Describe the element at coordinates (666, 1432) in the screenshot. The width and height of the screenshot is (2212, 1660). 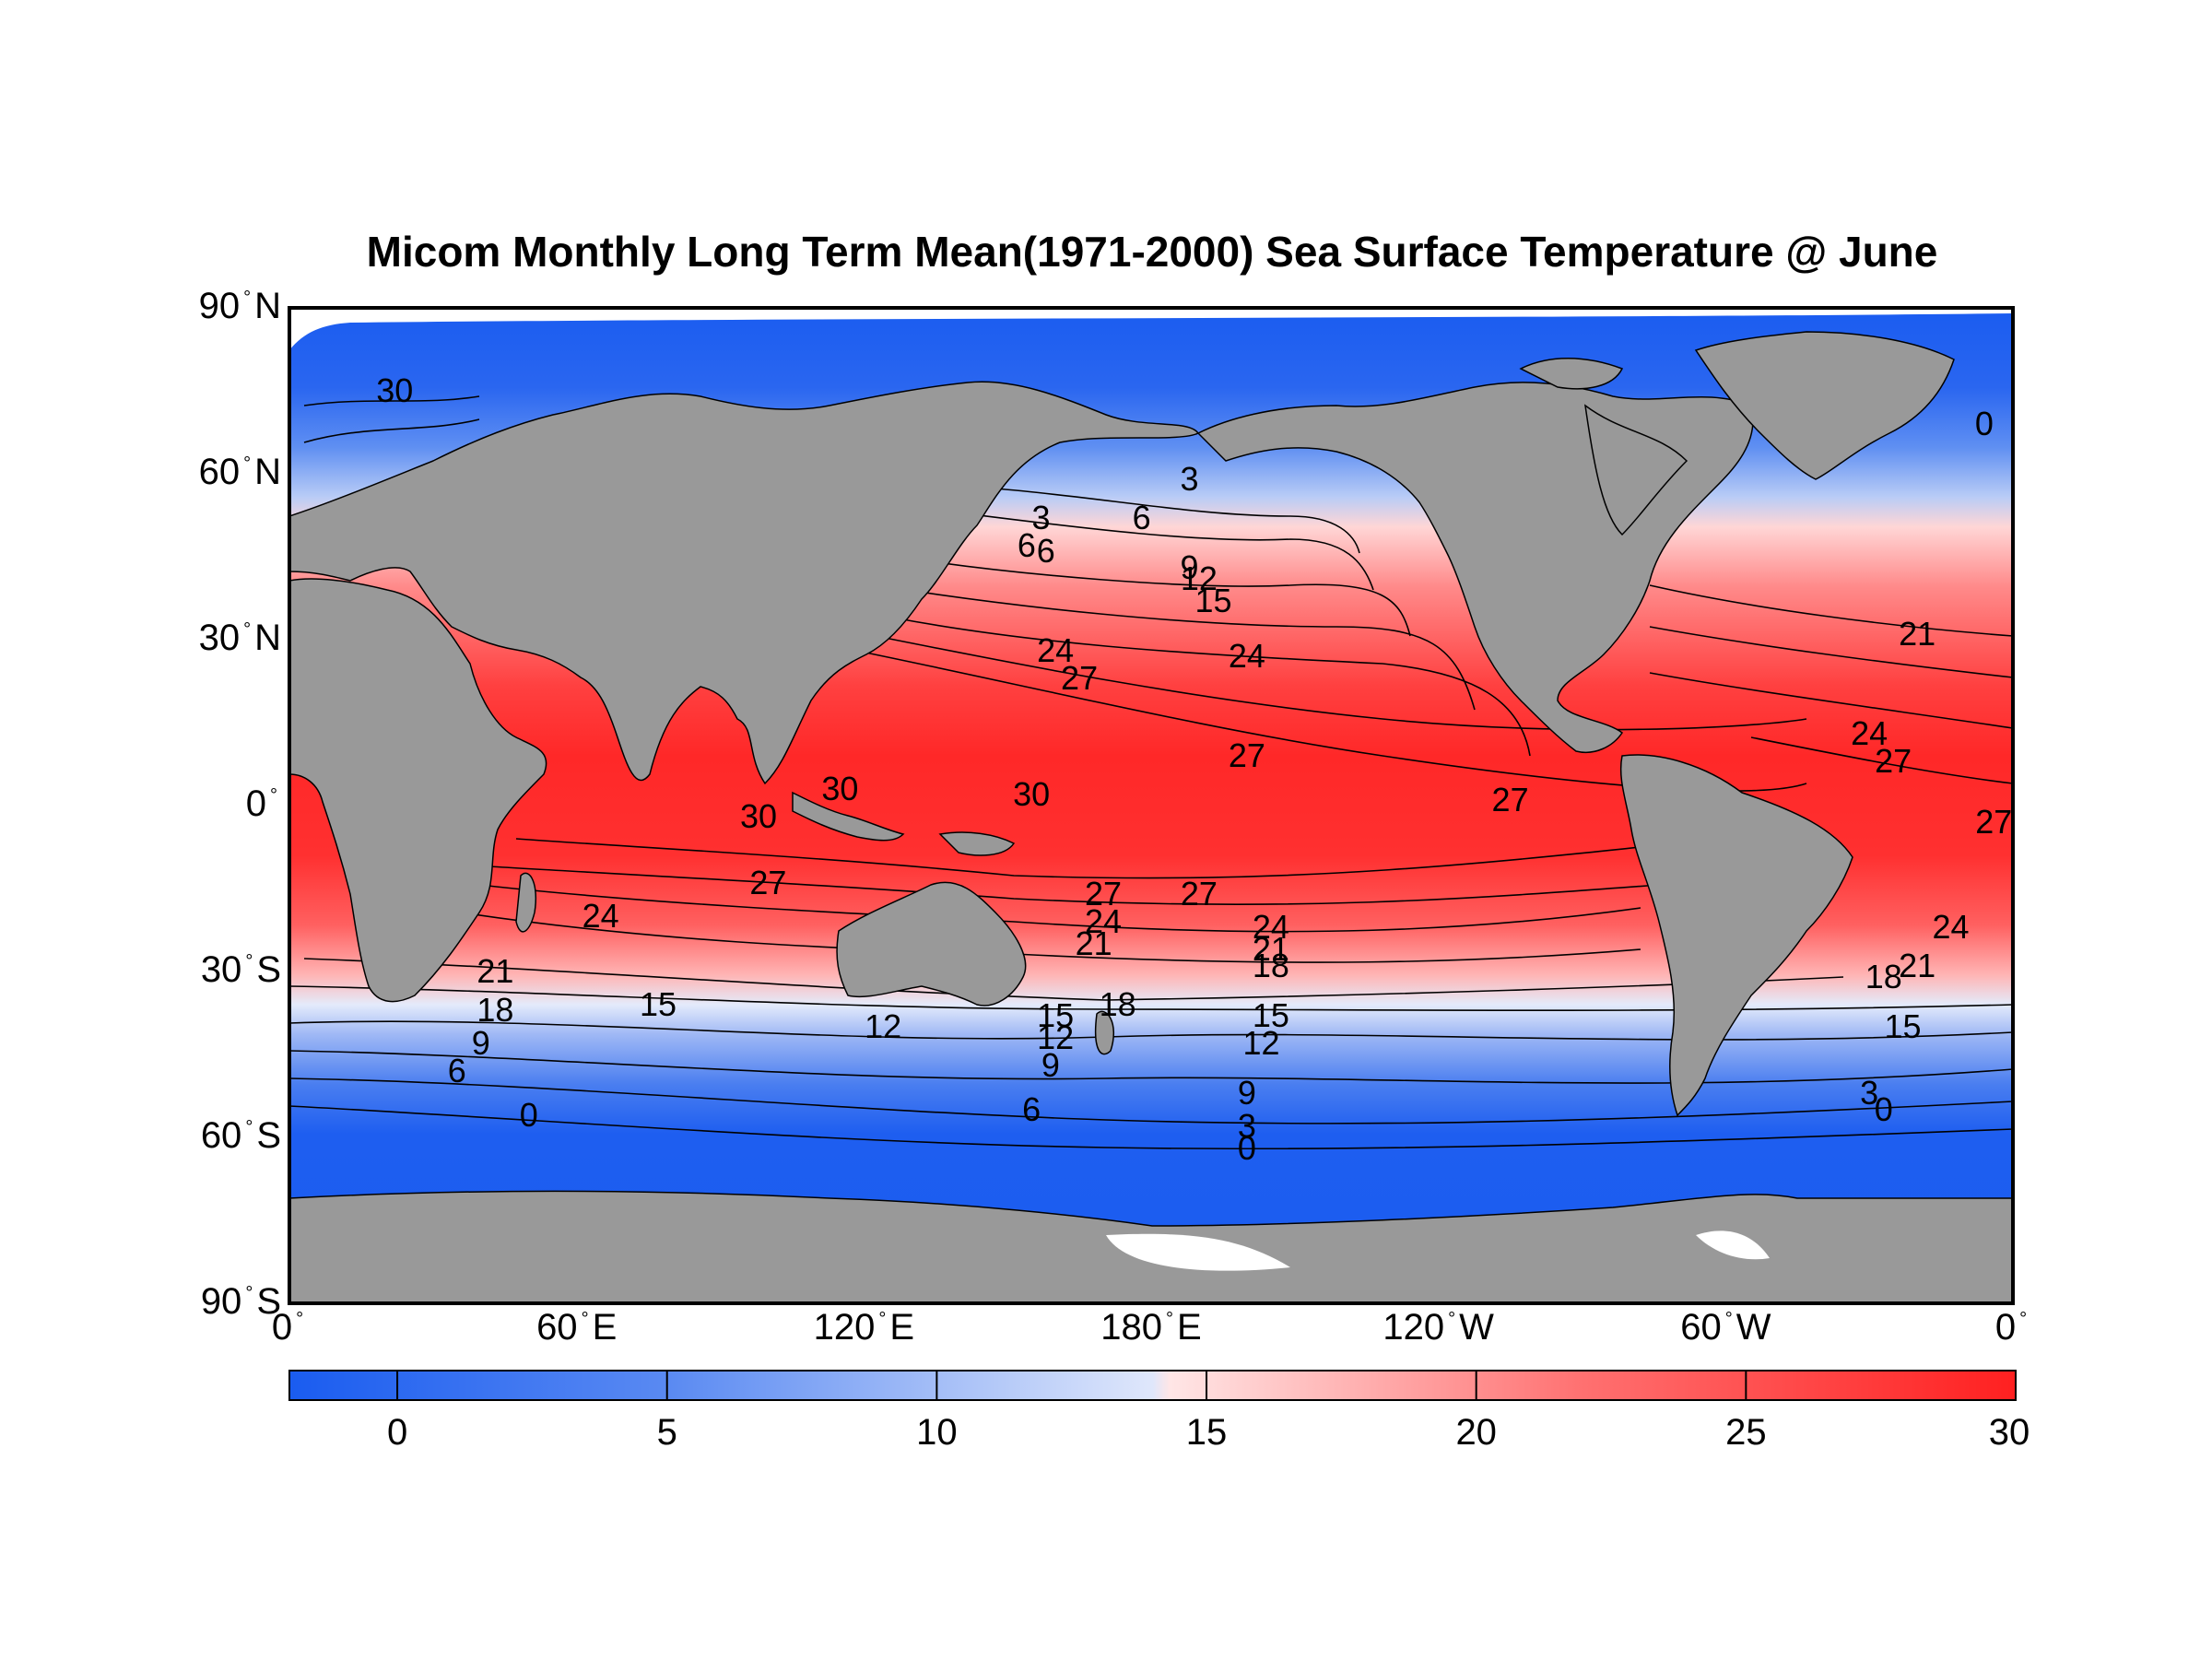
I see `colorbar-tick-label: 5` at that location.